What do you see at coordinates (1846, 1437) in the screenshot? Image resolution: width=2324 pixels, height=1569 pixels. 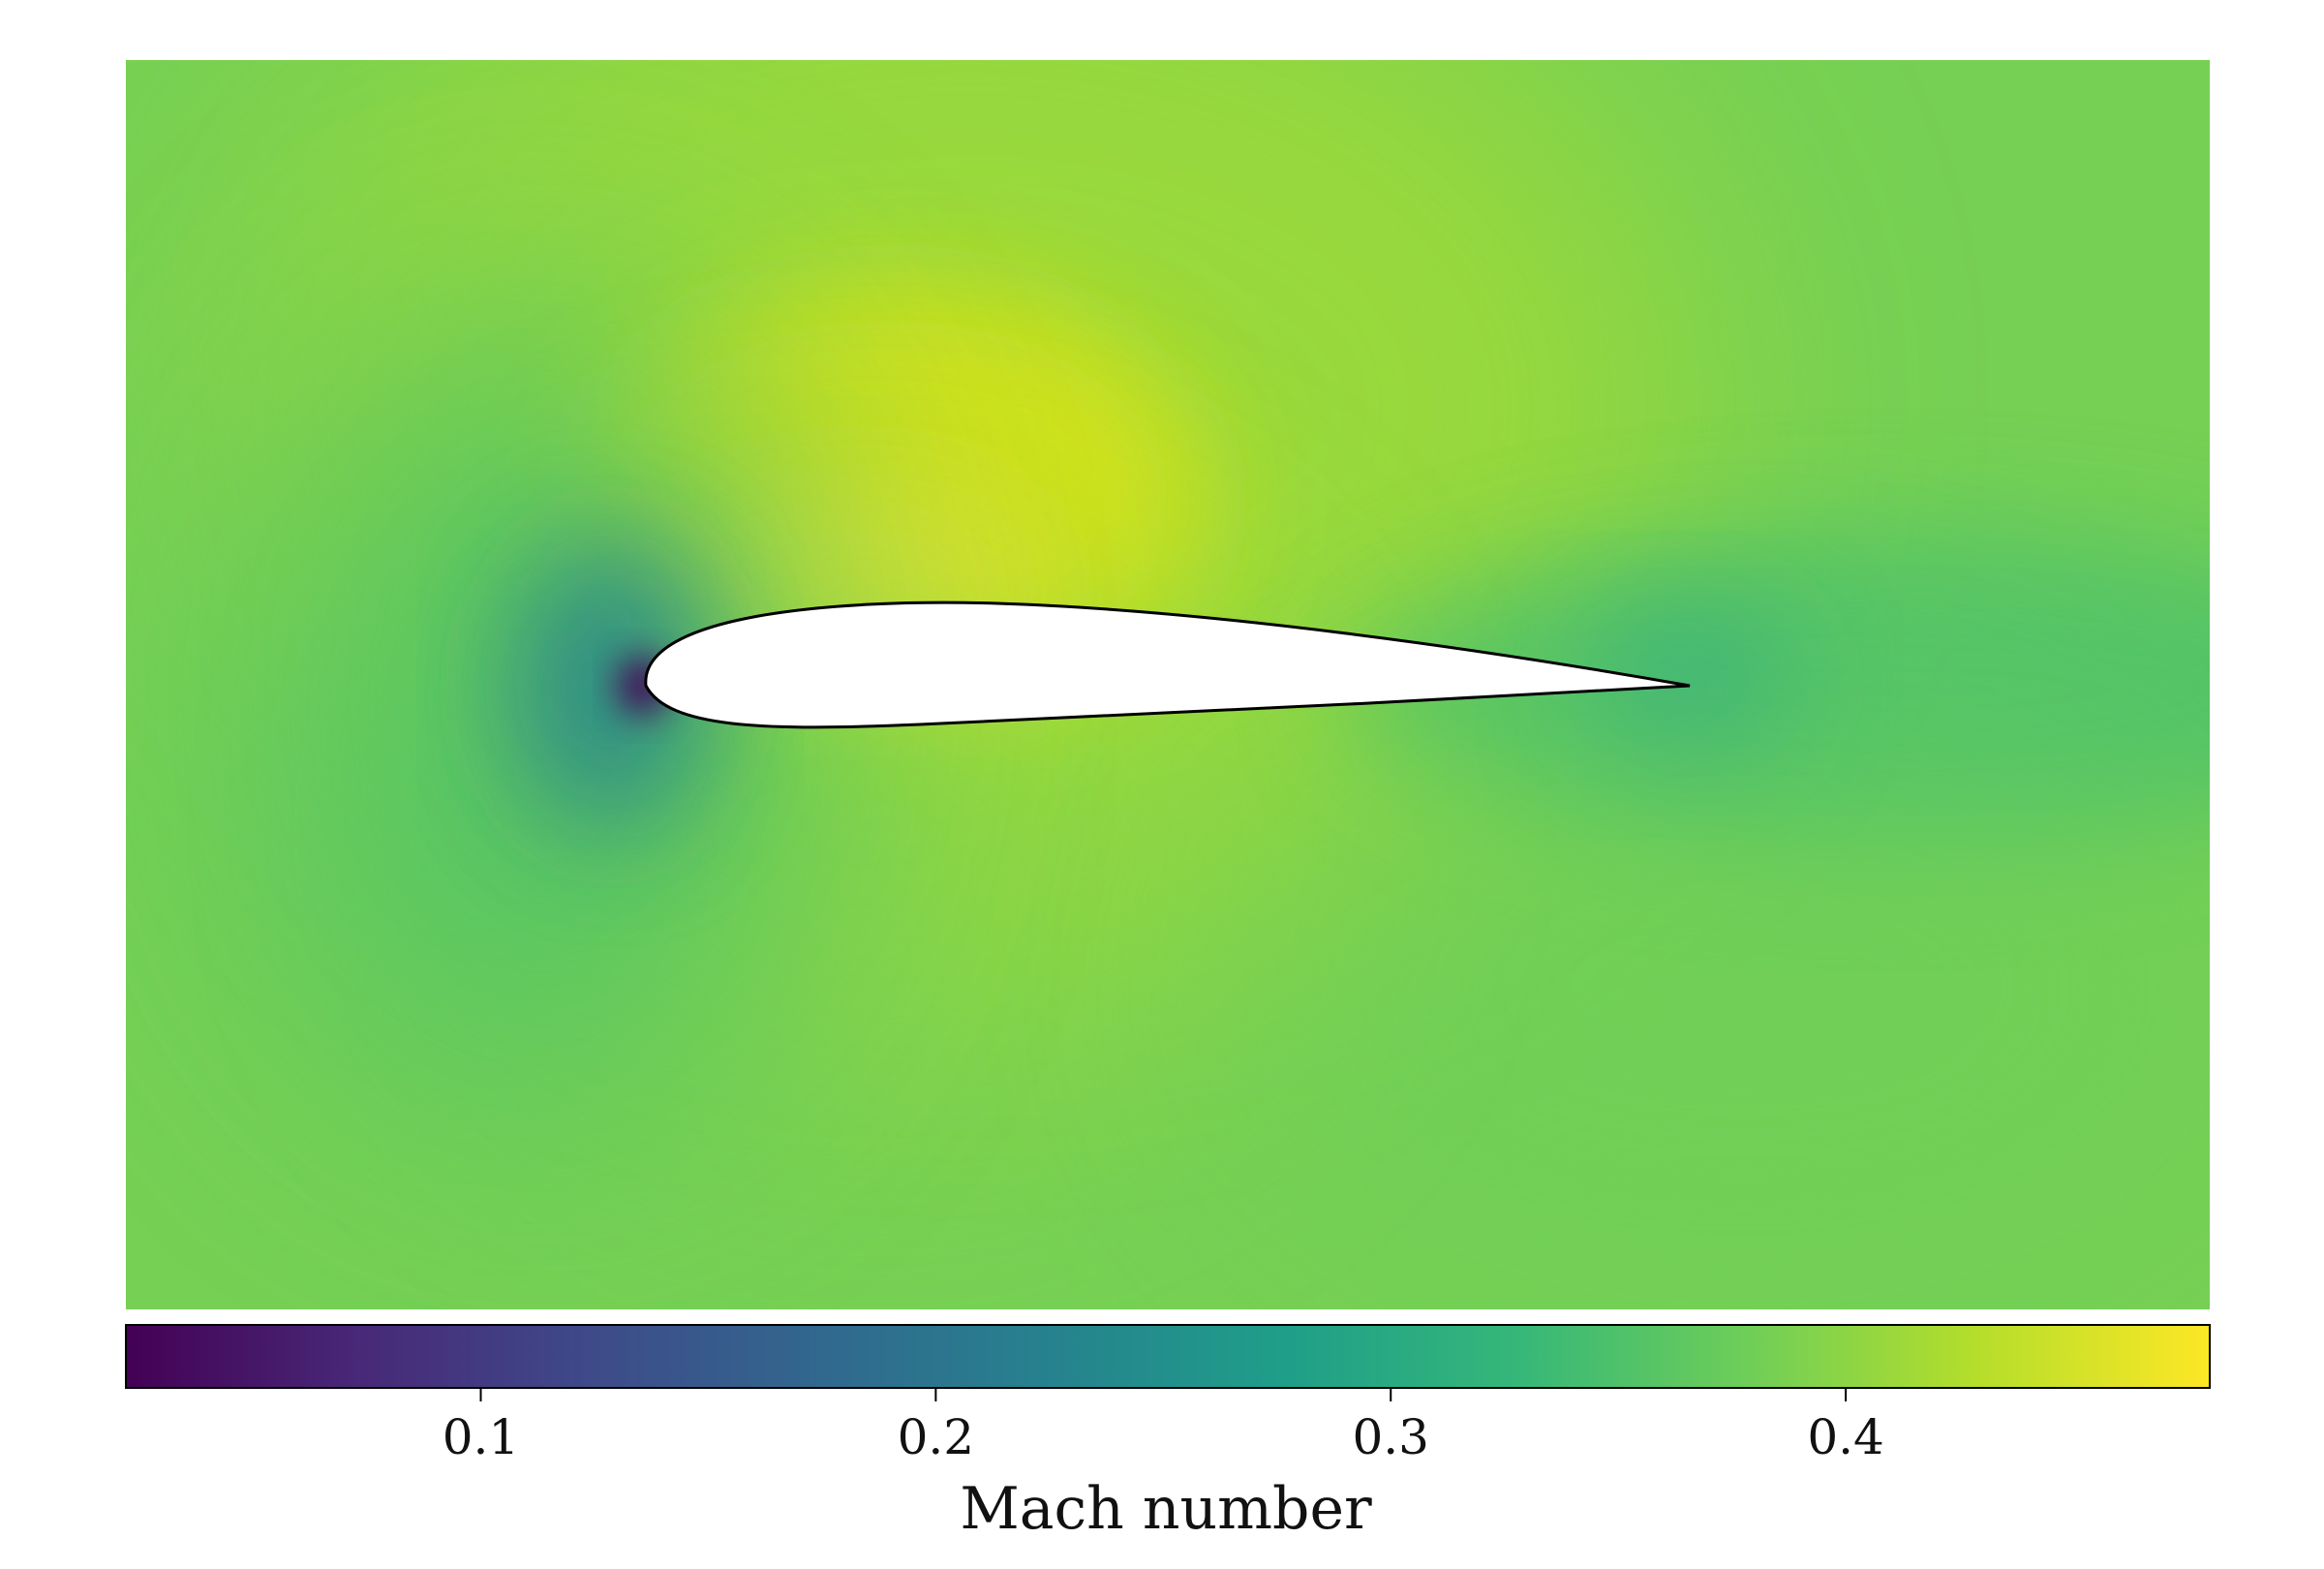 I see `colorbar-tick-label: 0.4` at bounding box center [1846, 1437].